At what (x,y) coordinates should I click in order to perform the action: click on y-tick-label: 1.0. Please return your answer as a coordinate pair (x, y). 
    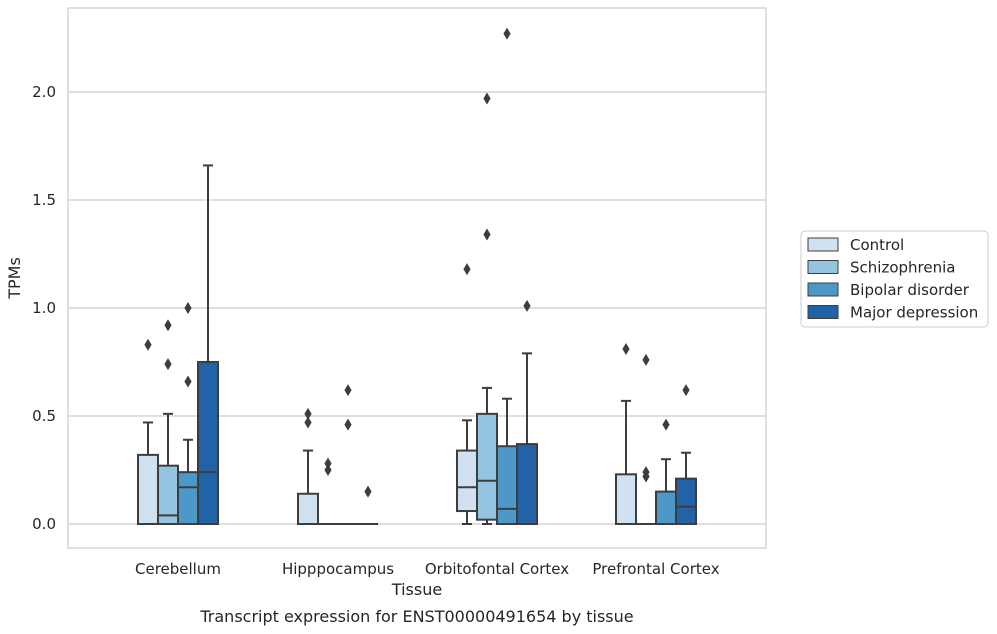
    Looking at the image, I should click on (44, 308).